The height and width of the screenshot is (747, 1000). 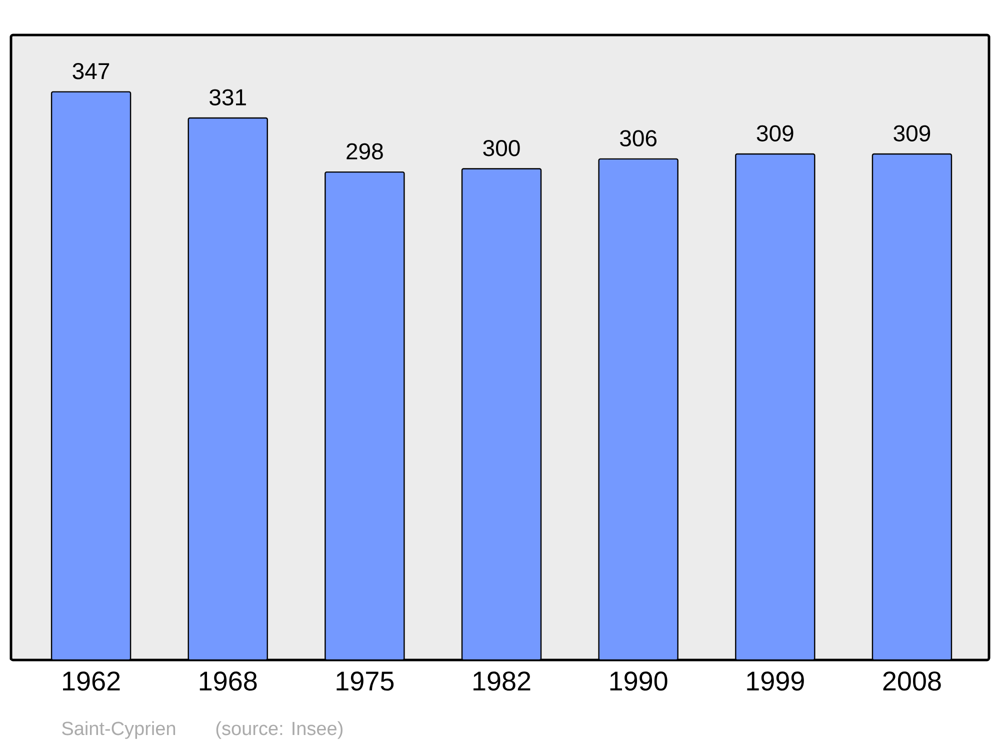 What do you see at coordinates (279, 730) in the screenshot?
I see `text: (source: Insee)` at bounding box center [279, 730].